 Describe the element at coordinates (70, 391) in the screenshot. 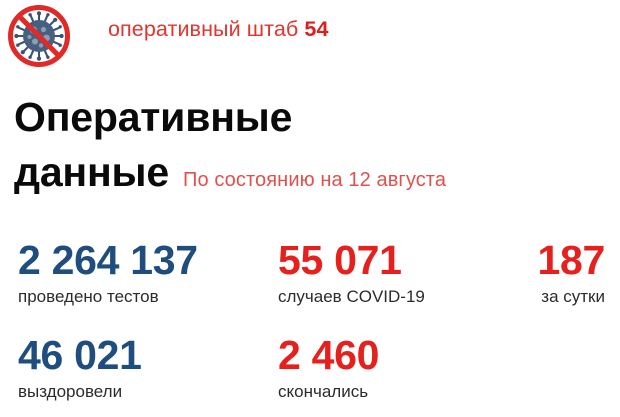

I see `stat-recovered-label: выздоровели` at that location.